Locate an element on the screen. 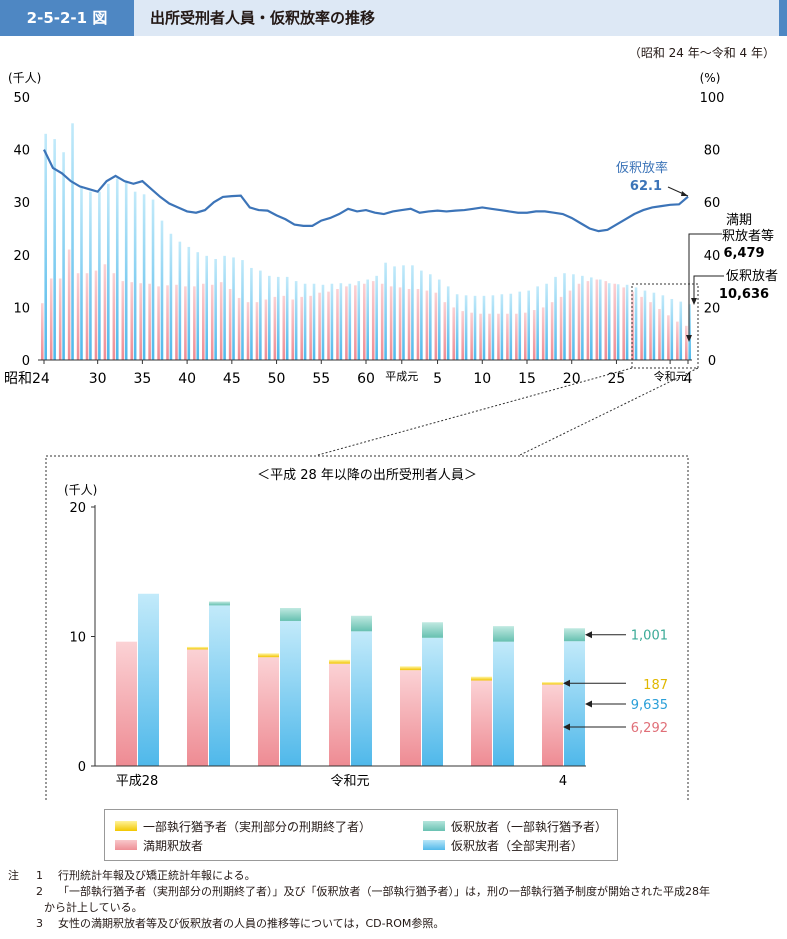 The height and width of the screenshot is (939, 787). x-tick-label: 60 is located at coordinates (366, 379).